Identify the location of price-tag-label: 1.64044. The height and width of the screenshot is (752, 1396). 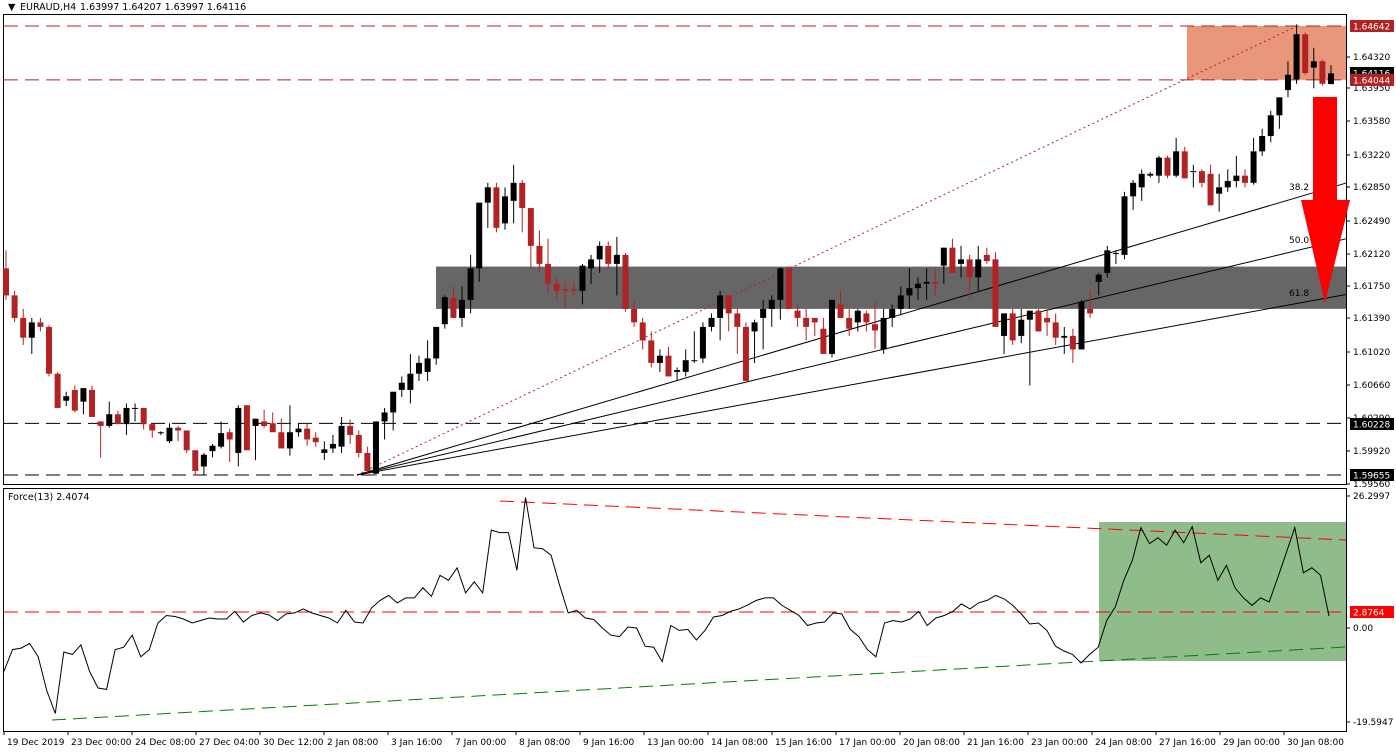
(1371, 82).